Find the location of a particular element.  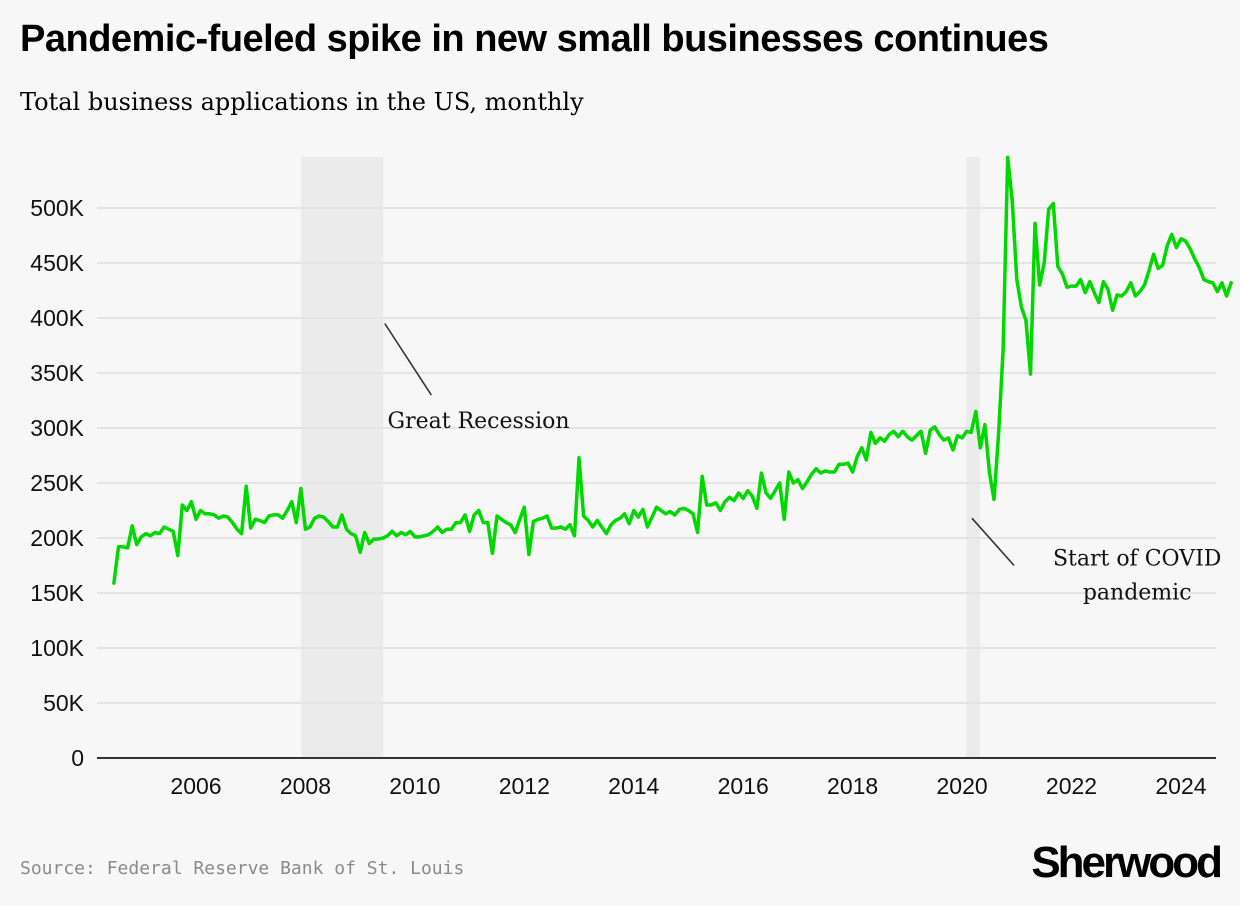

x-tick-label: 2006 is located at coordinates (195, 786).